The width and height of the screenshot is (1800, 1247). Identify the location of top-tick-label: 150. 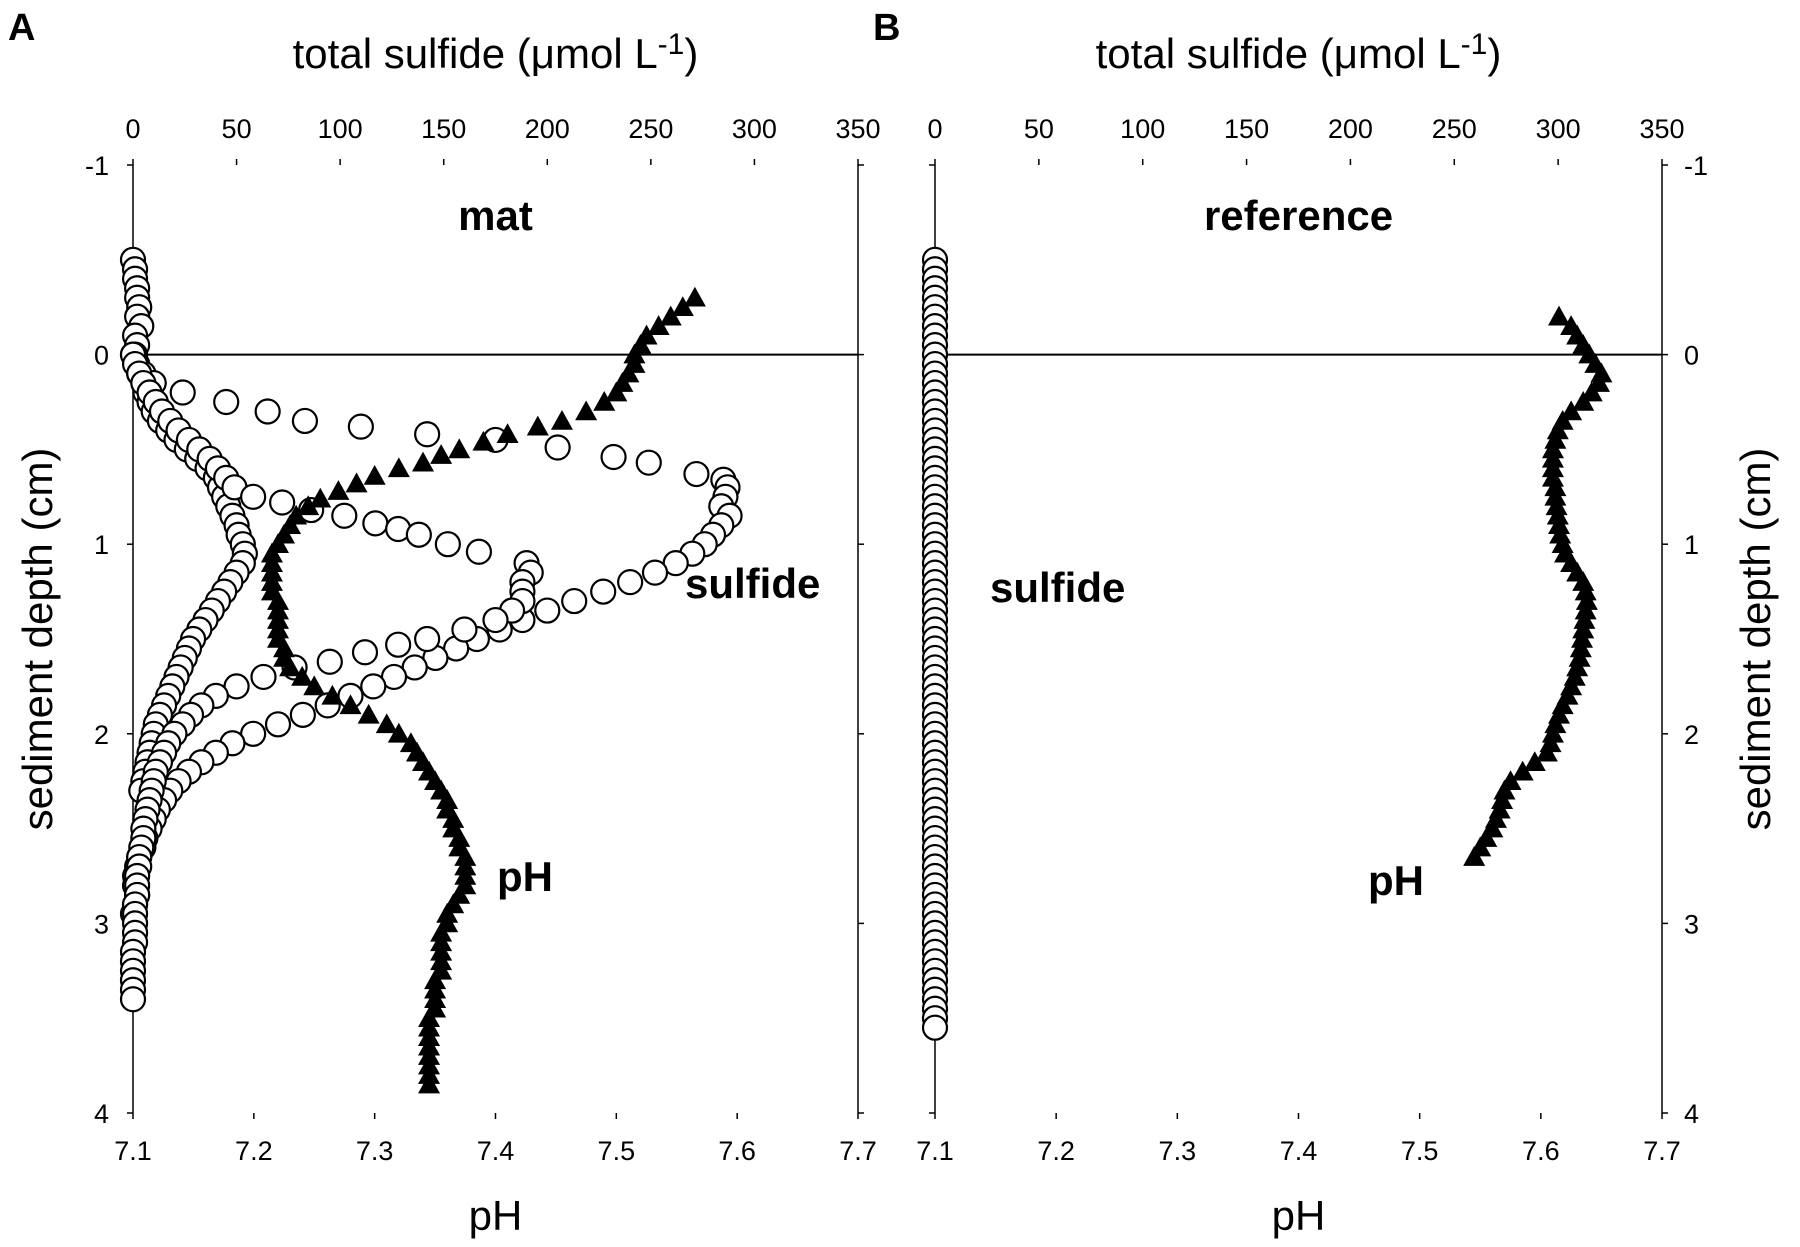
(1246, 129).